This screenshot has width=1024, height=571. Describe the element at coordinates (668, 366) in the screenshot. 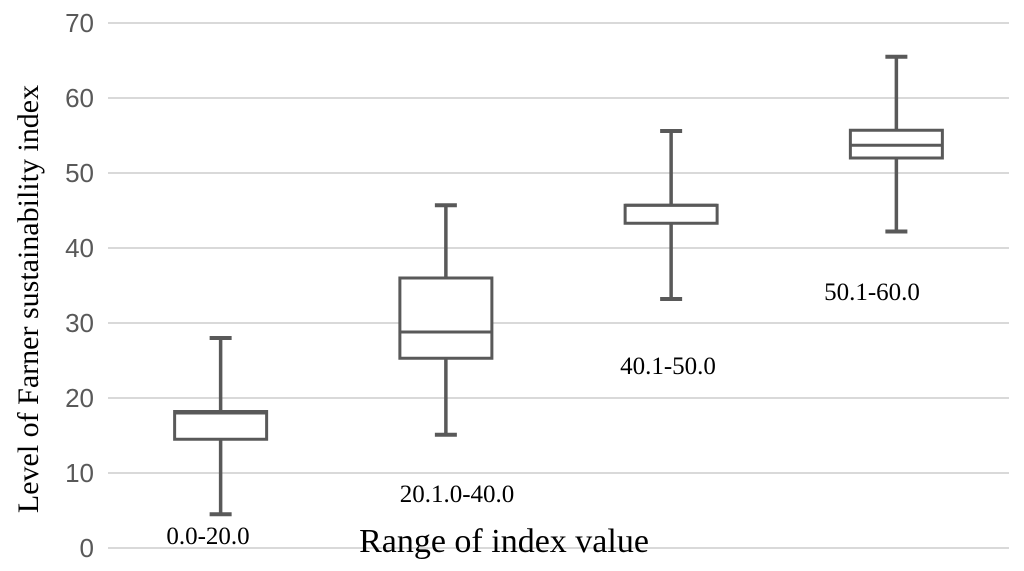

I see `category-label: 40.1-50.0` at that location.